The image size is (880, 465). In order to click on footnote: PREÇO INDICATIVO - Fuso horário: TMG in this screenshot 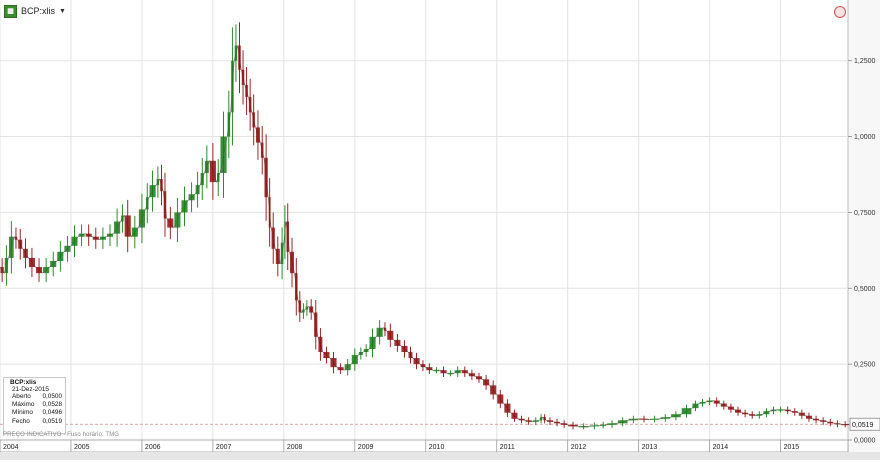, I will do `click(61, 435)`.